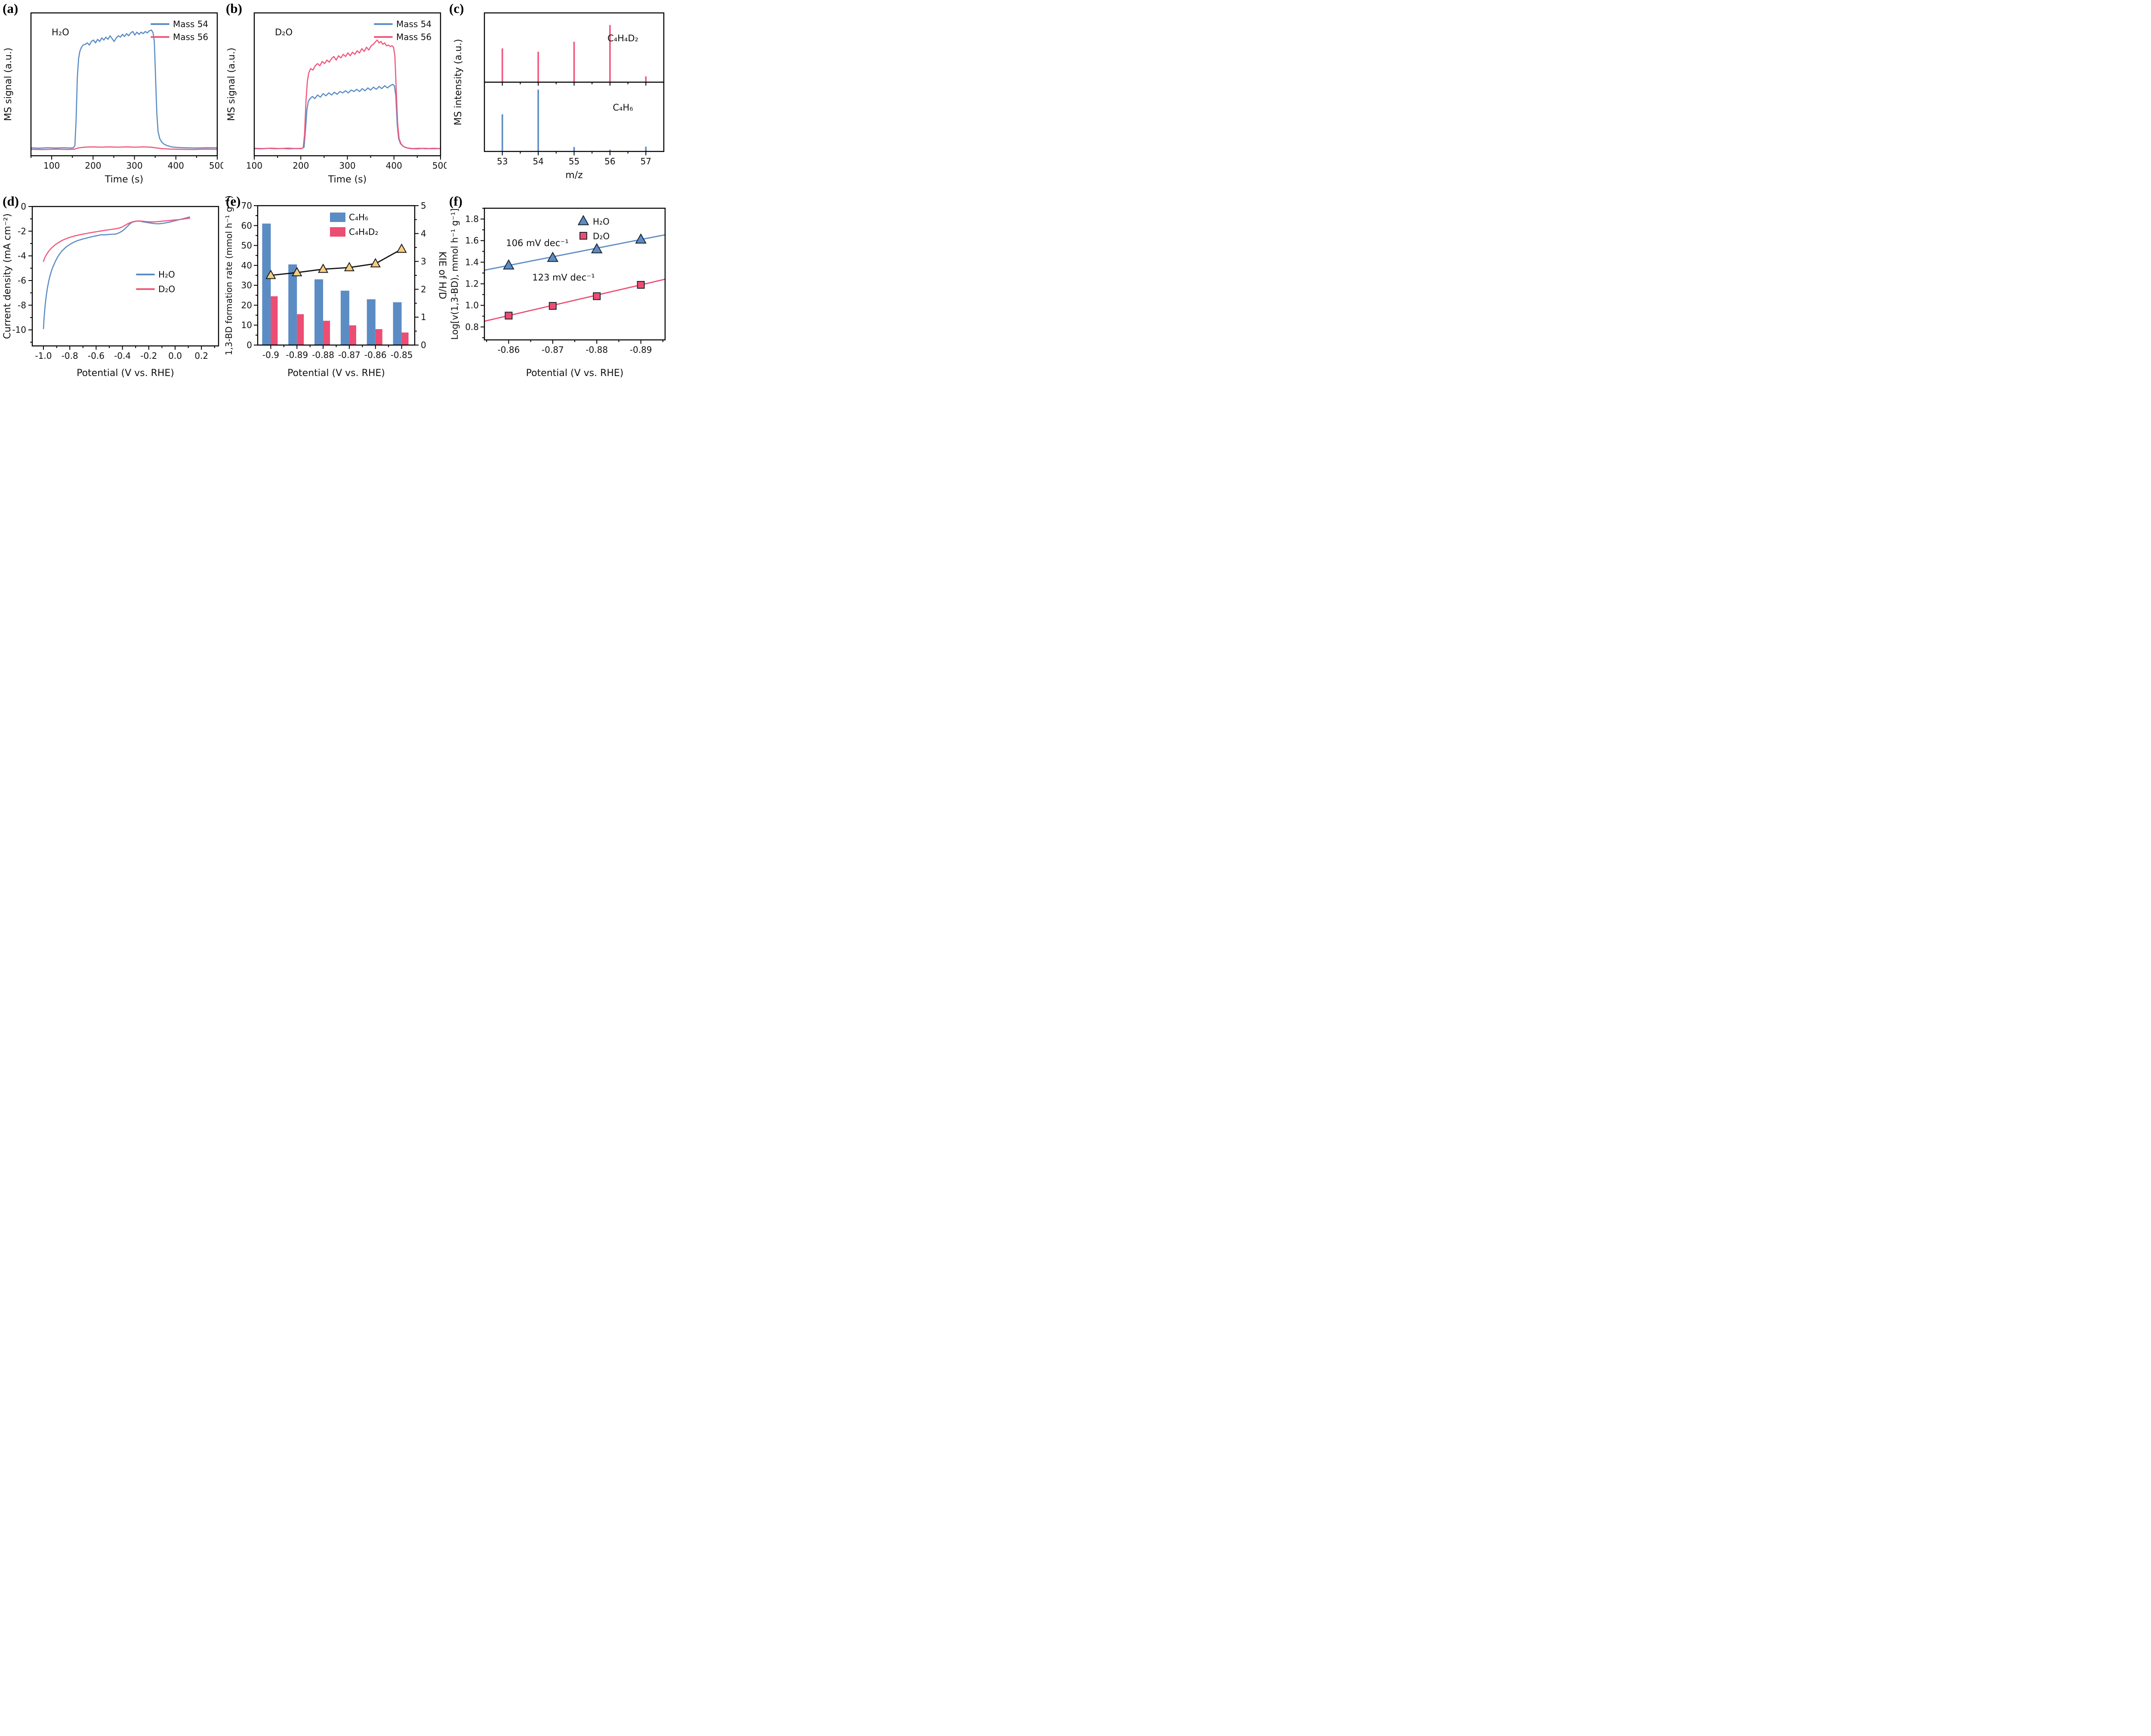  What do you see at coordinates (323, 355) in the screenshot?
I see `svg-text: -0.88` at bounding box center [323, 355].